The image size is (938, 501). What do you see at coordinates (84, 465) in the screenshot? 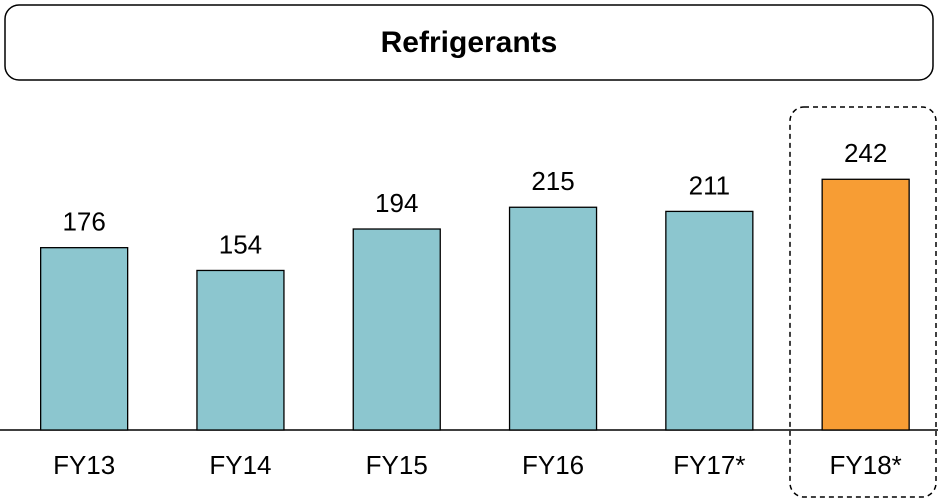
I see `x-tick-label: FY13` at bounding box center [84, 465].